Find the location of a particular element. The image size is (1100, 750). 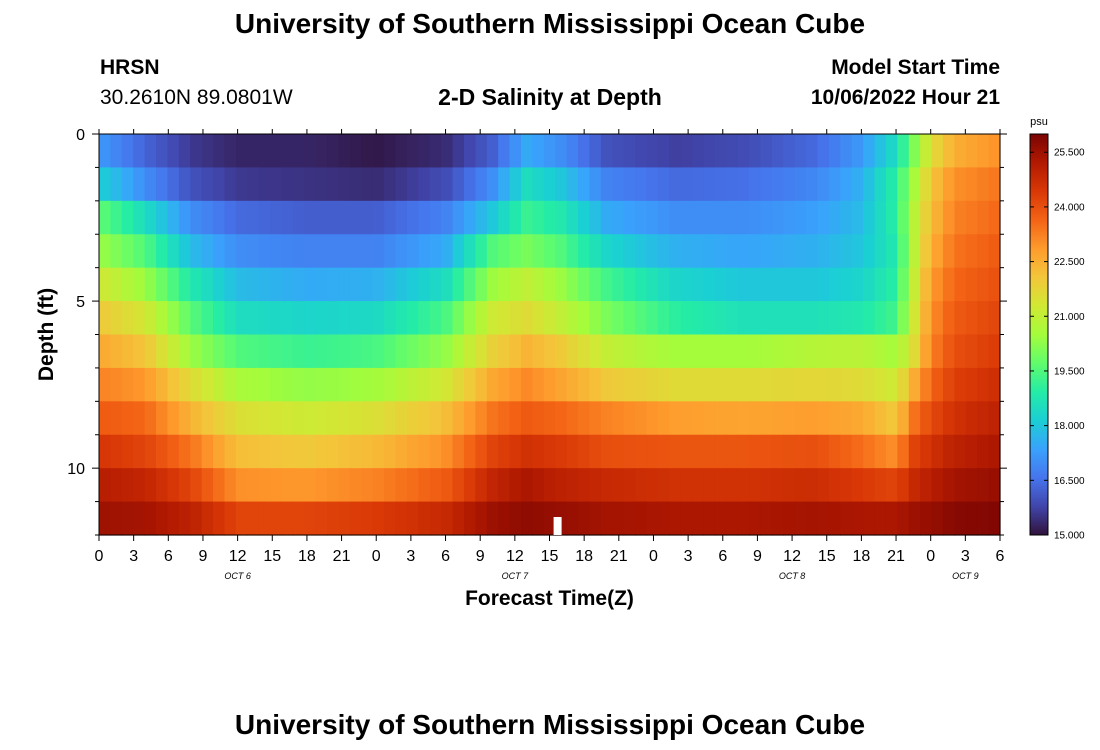

y-tick-label: 5 is located at coordinates (80, 302).